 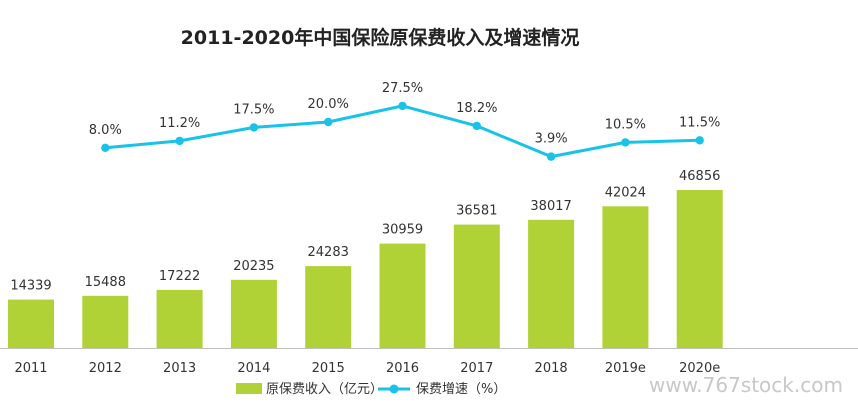 I want to click on line-label-2014: 17.5%, so click(x=253, y=109).